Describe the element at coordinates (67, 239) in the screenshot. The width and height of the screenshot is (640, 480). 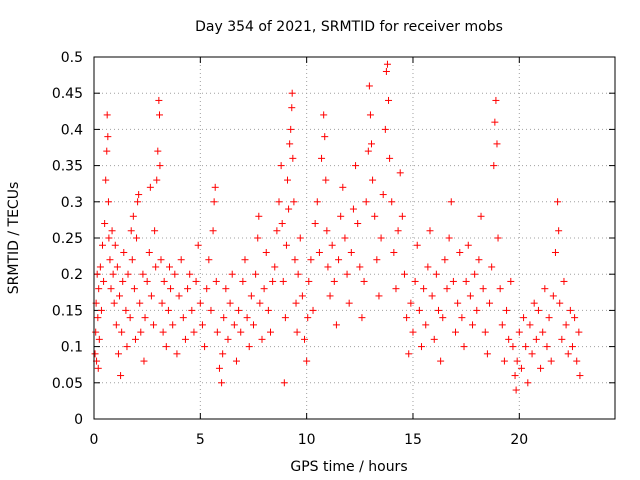
I see `y-tick-labels: 0 0.05 0.1 0.15 0.2 0.25 0.3 0.35 0.4 0.45 0.5` at that location.